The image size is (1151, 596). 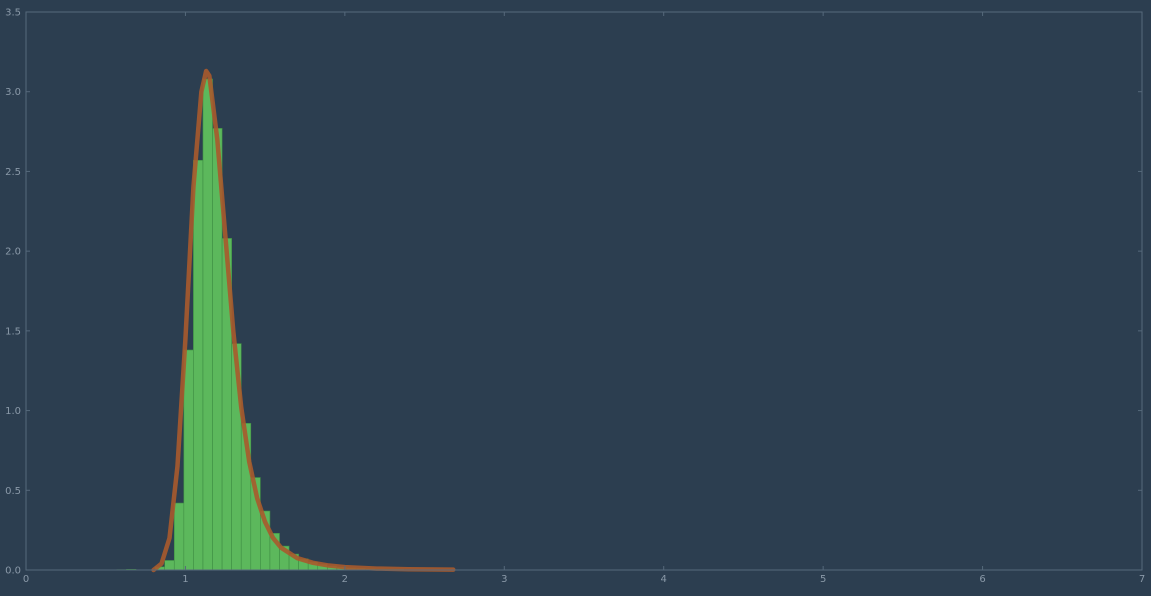 What do you see at coordinates (345, 579) in the screenshot?
I see `x-tick-label: 2` at bounding box center [345, 579].